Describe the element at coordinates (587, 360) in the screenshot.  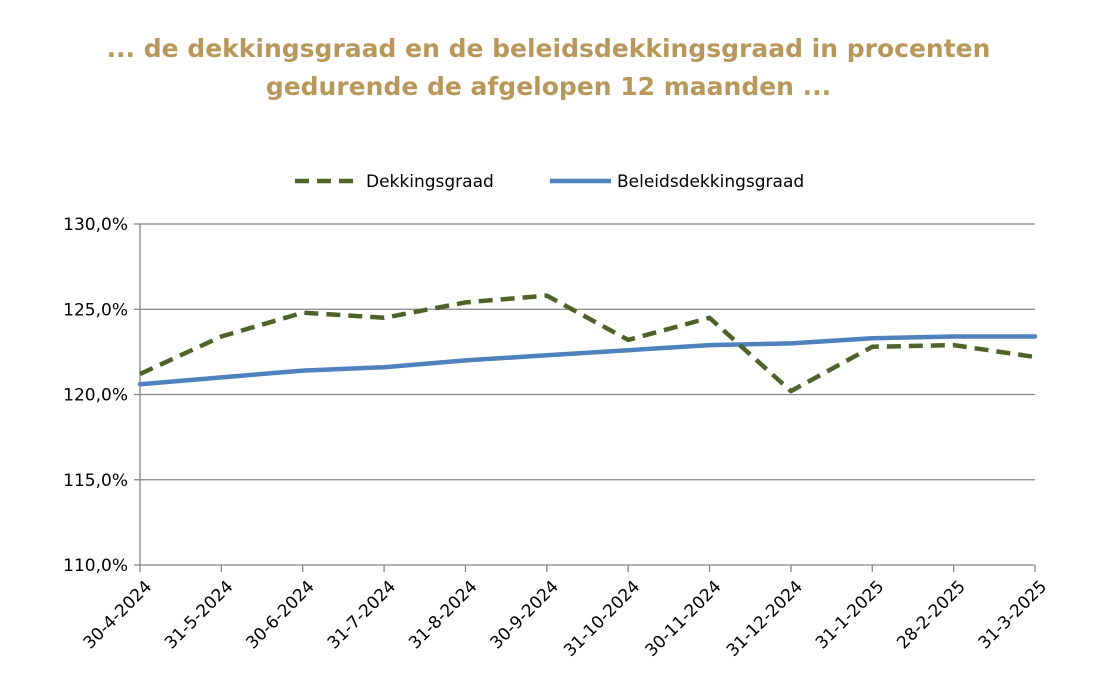
I see `series-line-beleidsdekkingsgraad` at that location.